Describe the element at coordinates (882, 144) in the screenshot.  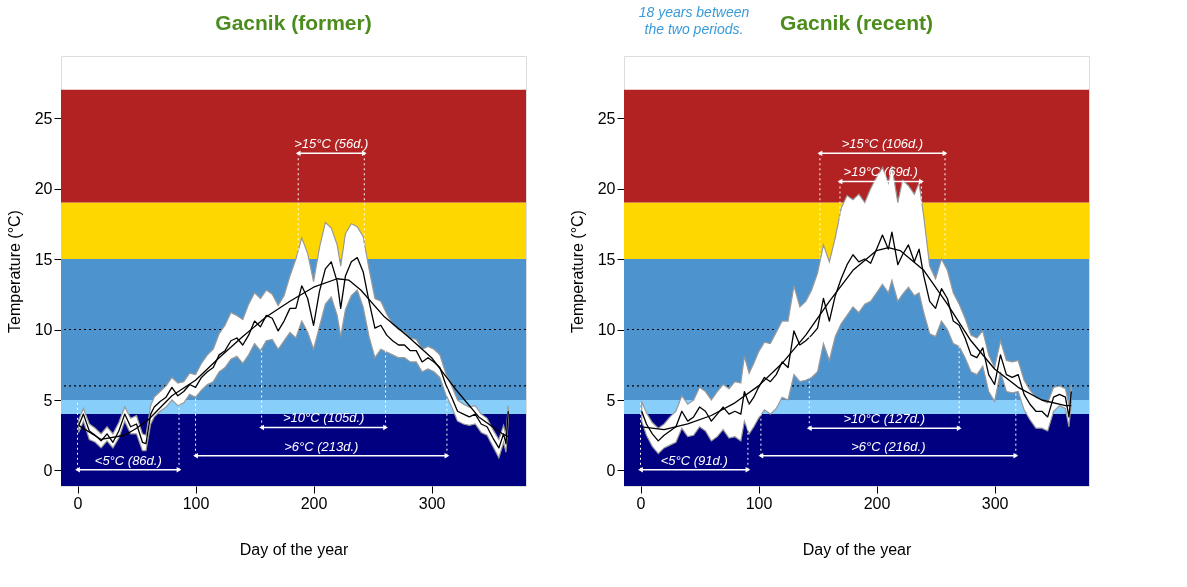
I see `annotation: >15°C (106d.)` at that location.